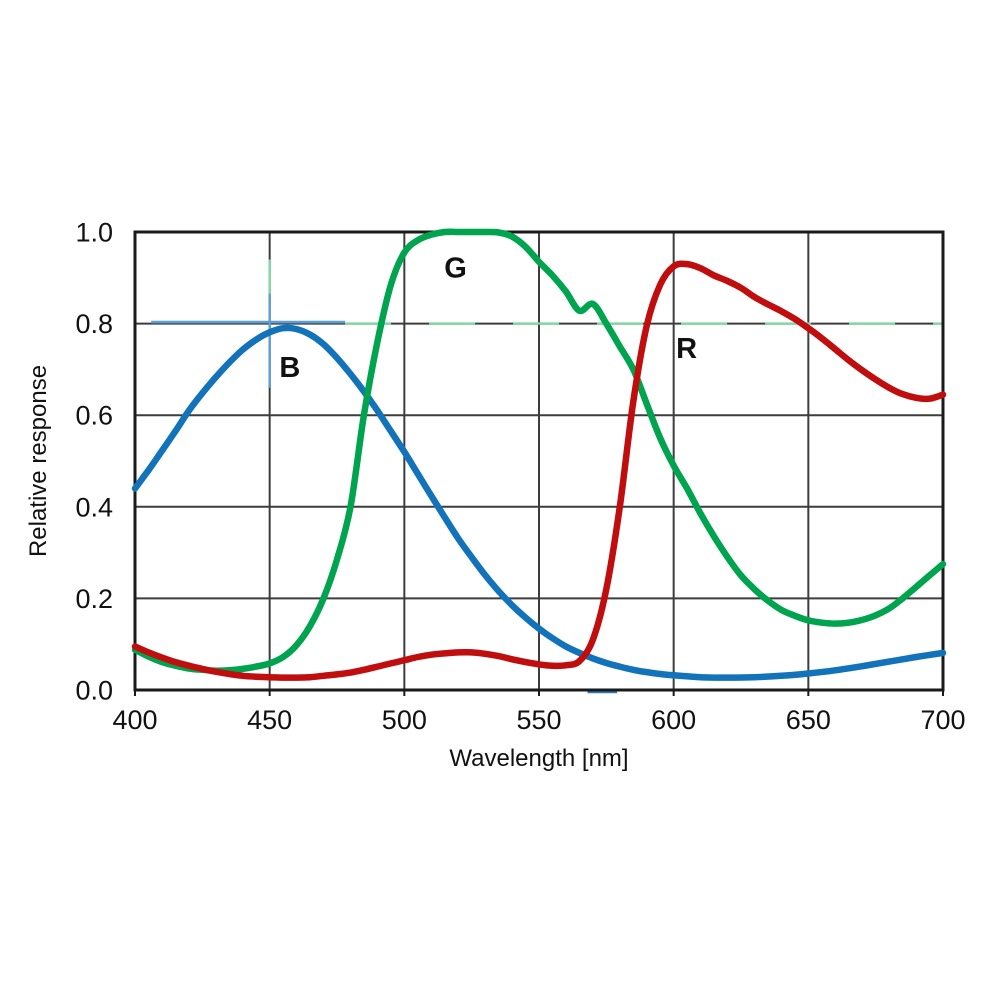 The width and height of the screenshot is (1000, 1000). What do you see at coordinates (673, 720) in the screenshot?
I see `x-tick-label: 600` at bounding box center [673, 720].